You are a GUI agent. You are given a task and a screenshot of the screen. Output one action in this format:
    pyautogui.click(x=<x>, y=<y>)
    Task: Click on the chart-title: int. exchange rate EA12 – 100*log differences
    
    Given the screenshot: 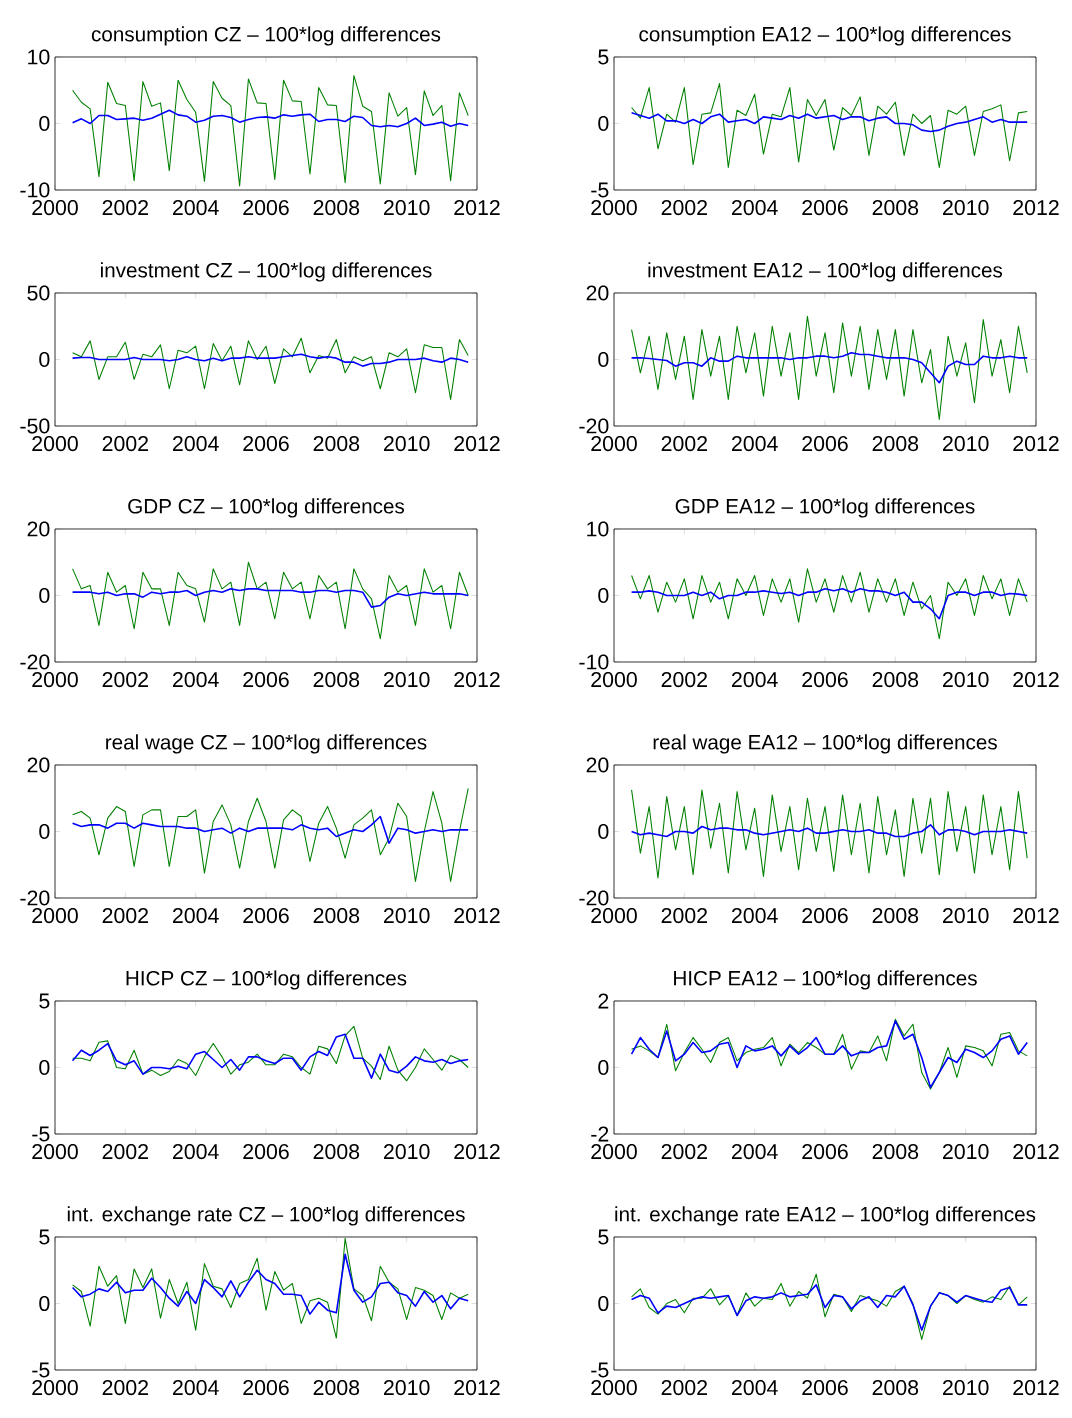 What is the action you would take?
    pyautogui.click(x=825, y=1216)
    